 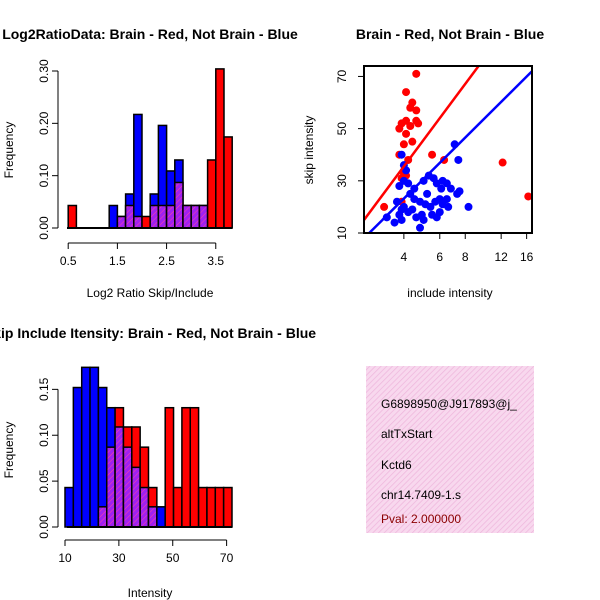 What do you see at coordinates (146, 552) in the screenshot?
I see `intensity-histogram-x-axis: 10 30 50 70` at bounding box center [146, 552].